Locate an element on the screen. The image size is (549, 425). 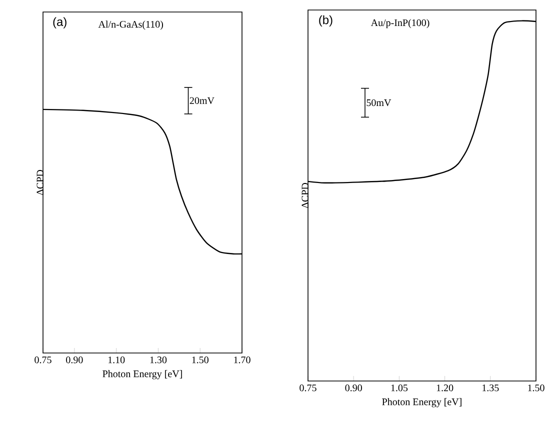
annotation: 50mV is located at coordinates (379, 102).